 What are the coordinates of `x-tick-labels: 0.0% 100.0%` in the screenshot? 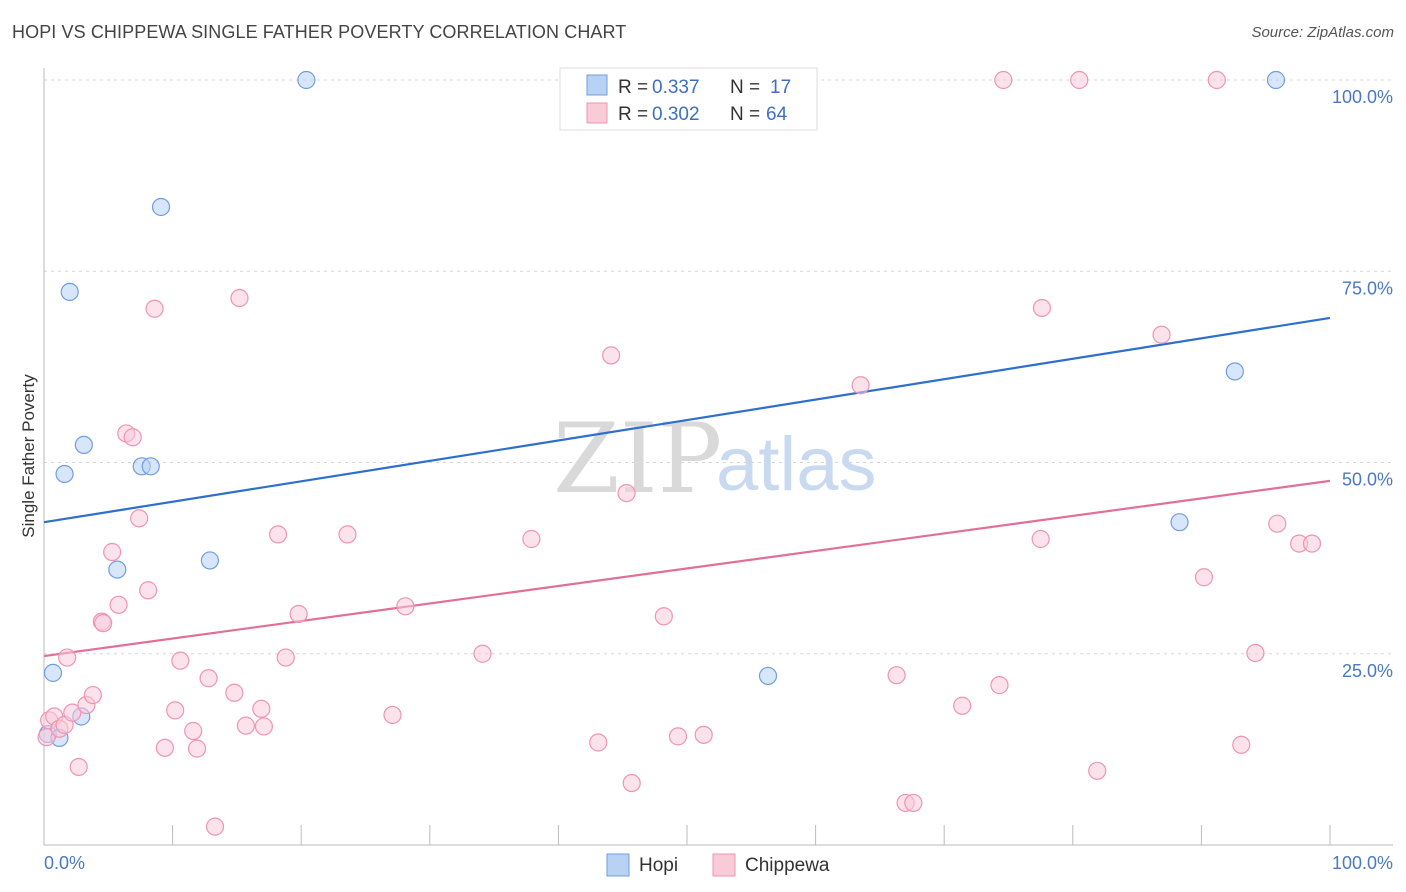 It's located at (718, 863).